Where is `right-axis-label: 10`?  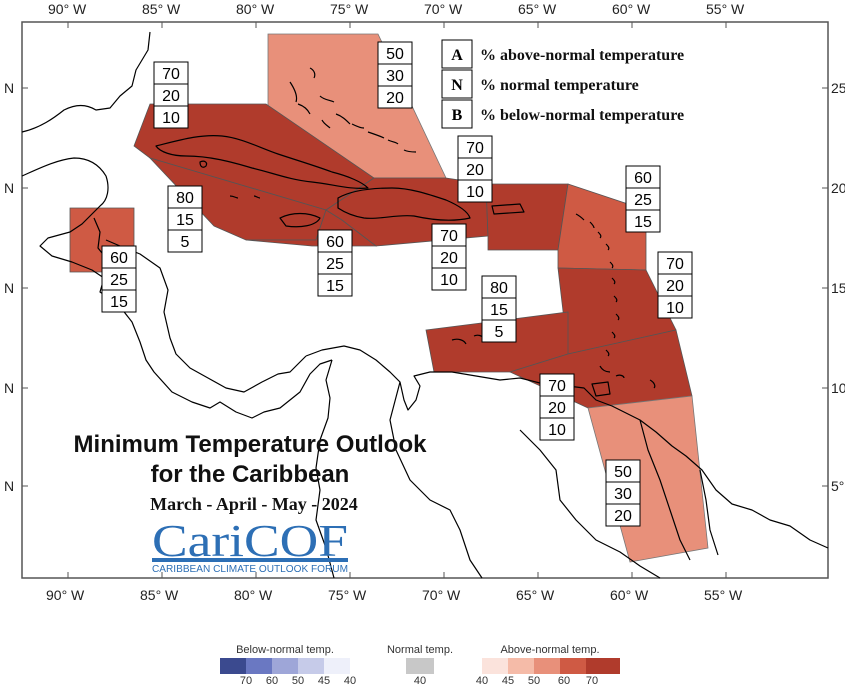
right-axis-label: 10 is located at coordinates (838, 388).